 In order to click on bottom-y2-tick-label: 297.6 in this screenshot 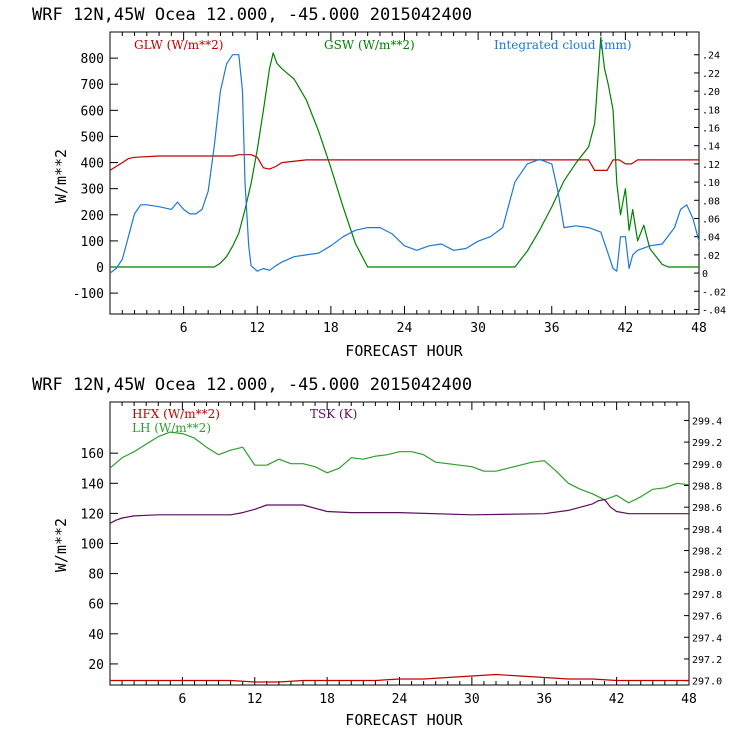, I will do `click(707, 617)`.